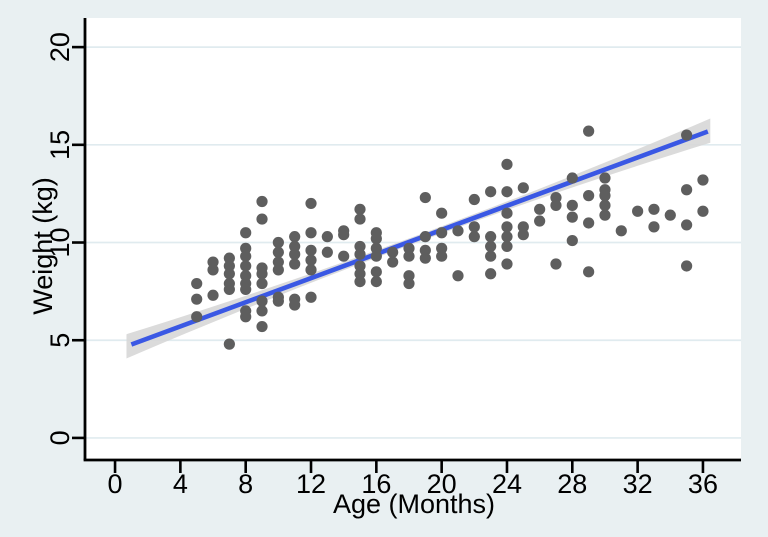 The height and width of the screenshot is (537, 768). What do you see at coordinates (572, 484) in the screenshot?
I see `x-tick-label: 28` at bounding box center [572, 484].